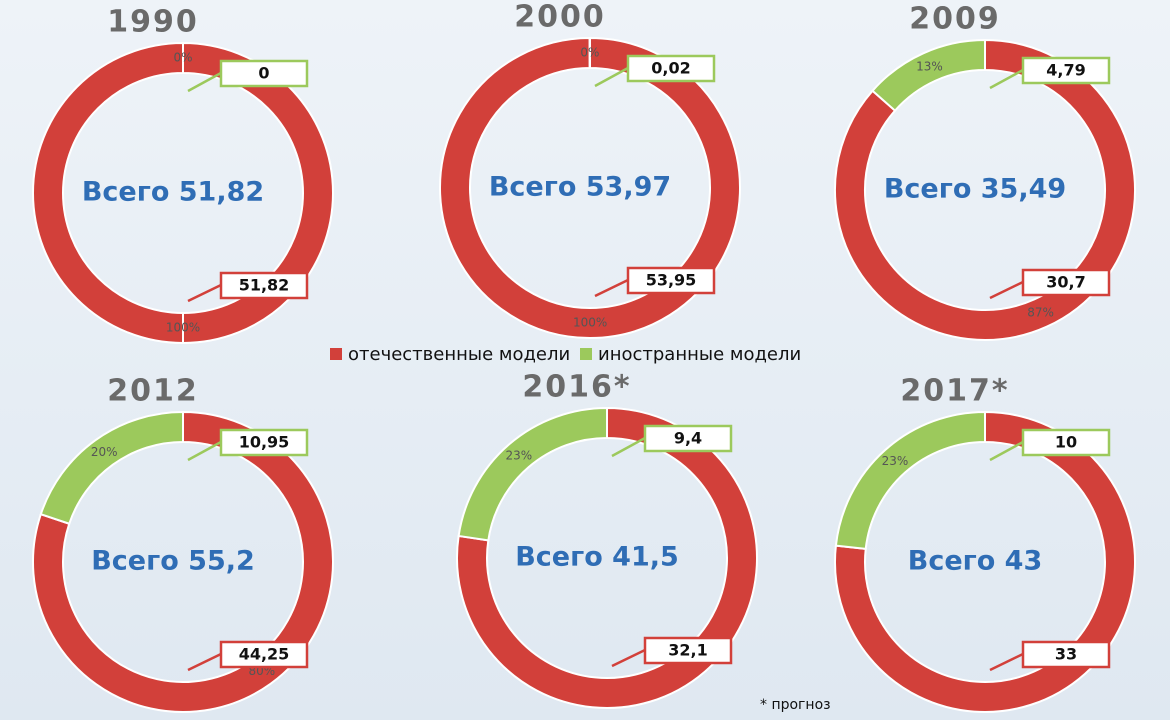 The height and width of the screenshot is (720, 1170). Describe the element at coordinates (954, 391) in the screenshot. I see `chart-title: 2017*` at that location.